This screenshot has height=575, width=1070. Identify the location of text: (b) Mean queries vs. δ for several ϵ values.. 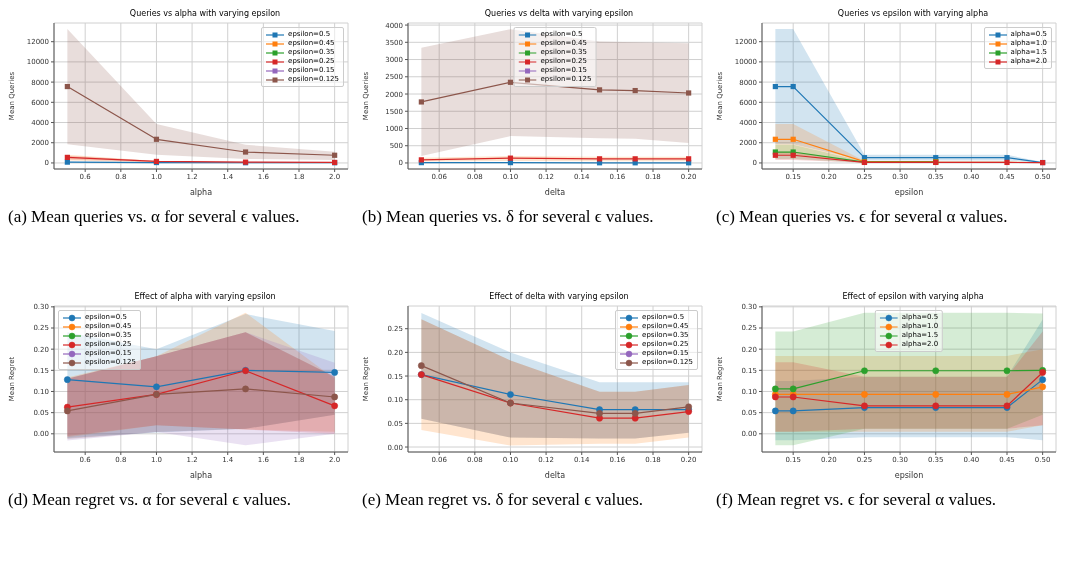
(508, 217).